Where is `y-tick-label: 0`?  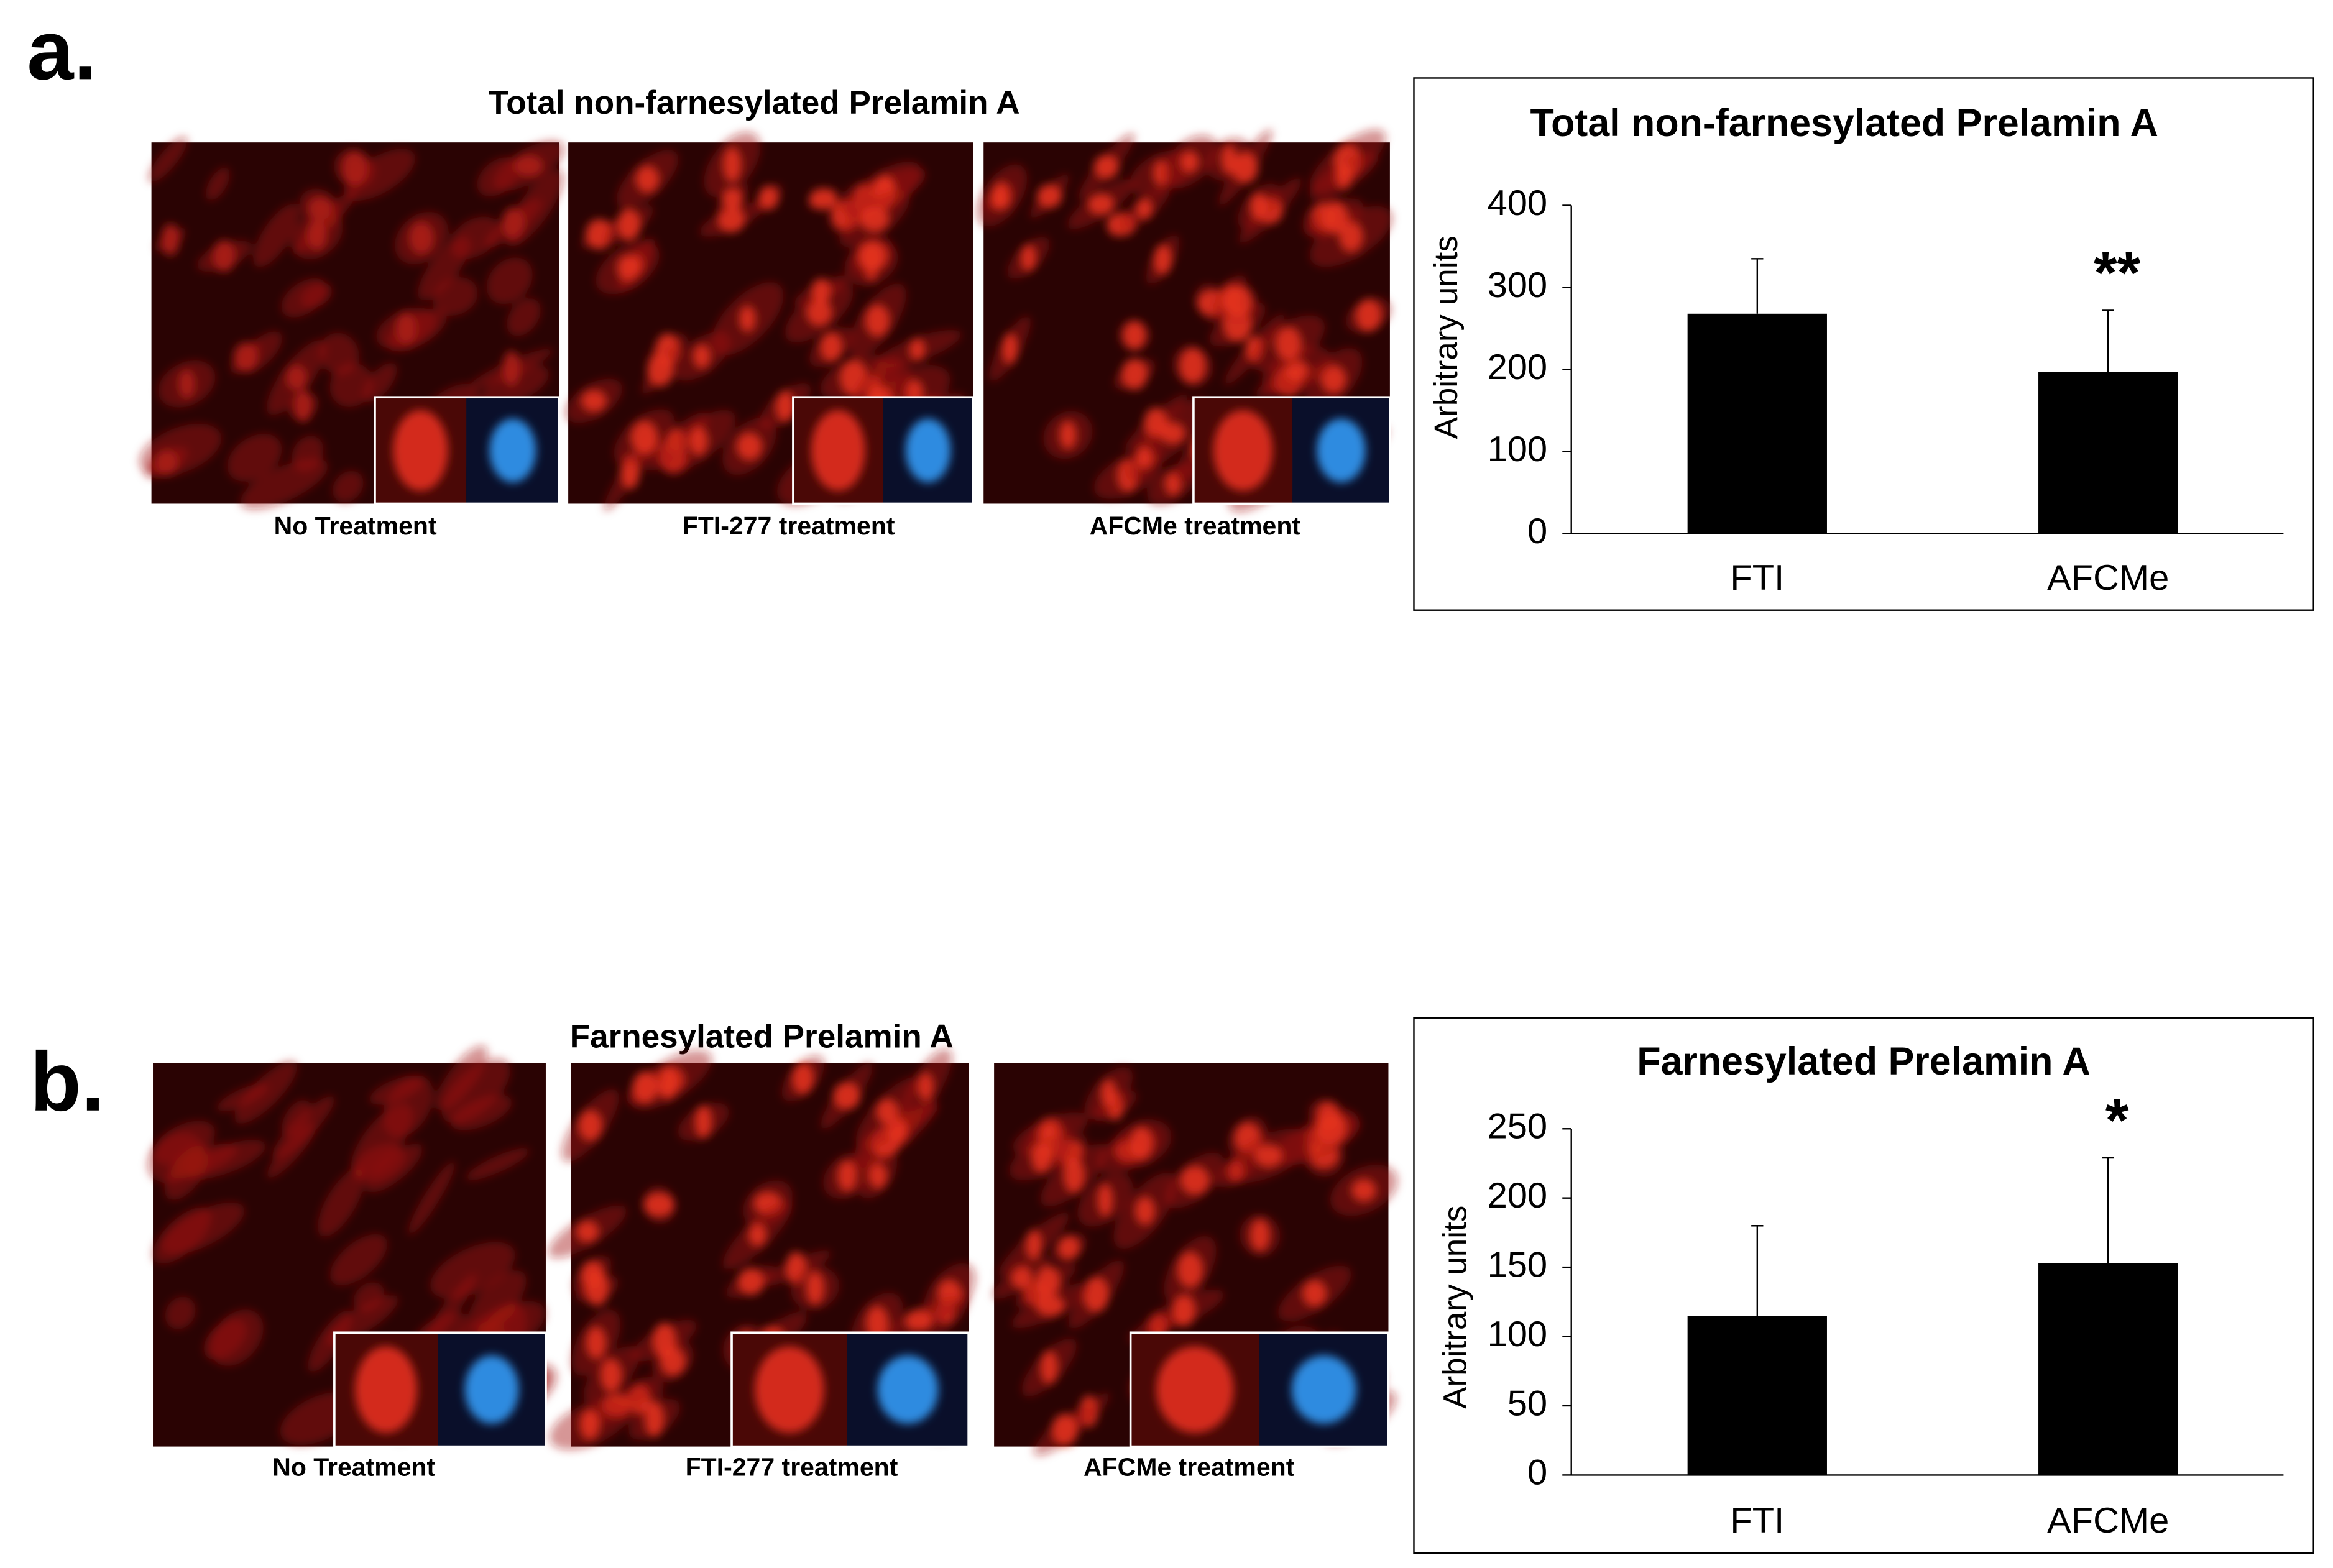
y-tick-label: 0 is located at coordinates (1537, 531).